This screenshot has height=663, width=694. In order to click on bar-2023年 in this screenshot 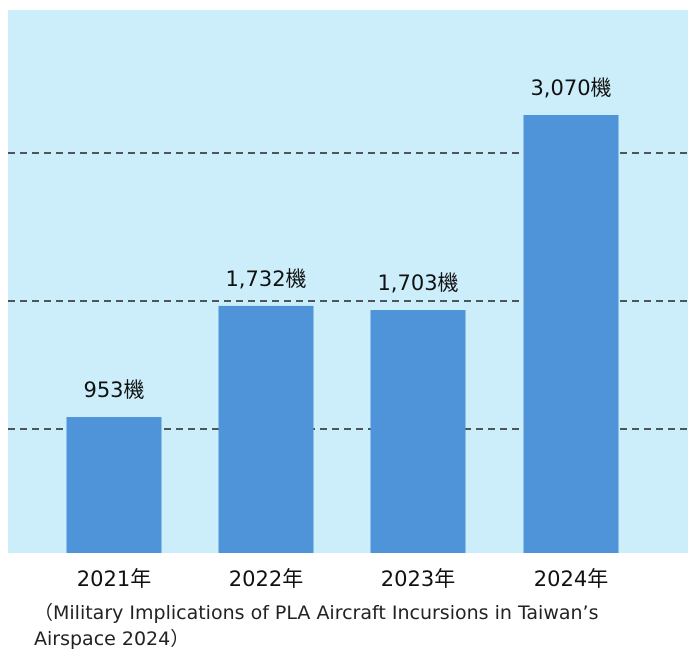, I will do `click(418, 431)`.